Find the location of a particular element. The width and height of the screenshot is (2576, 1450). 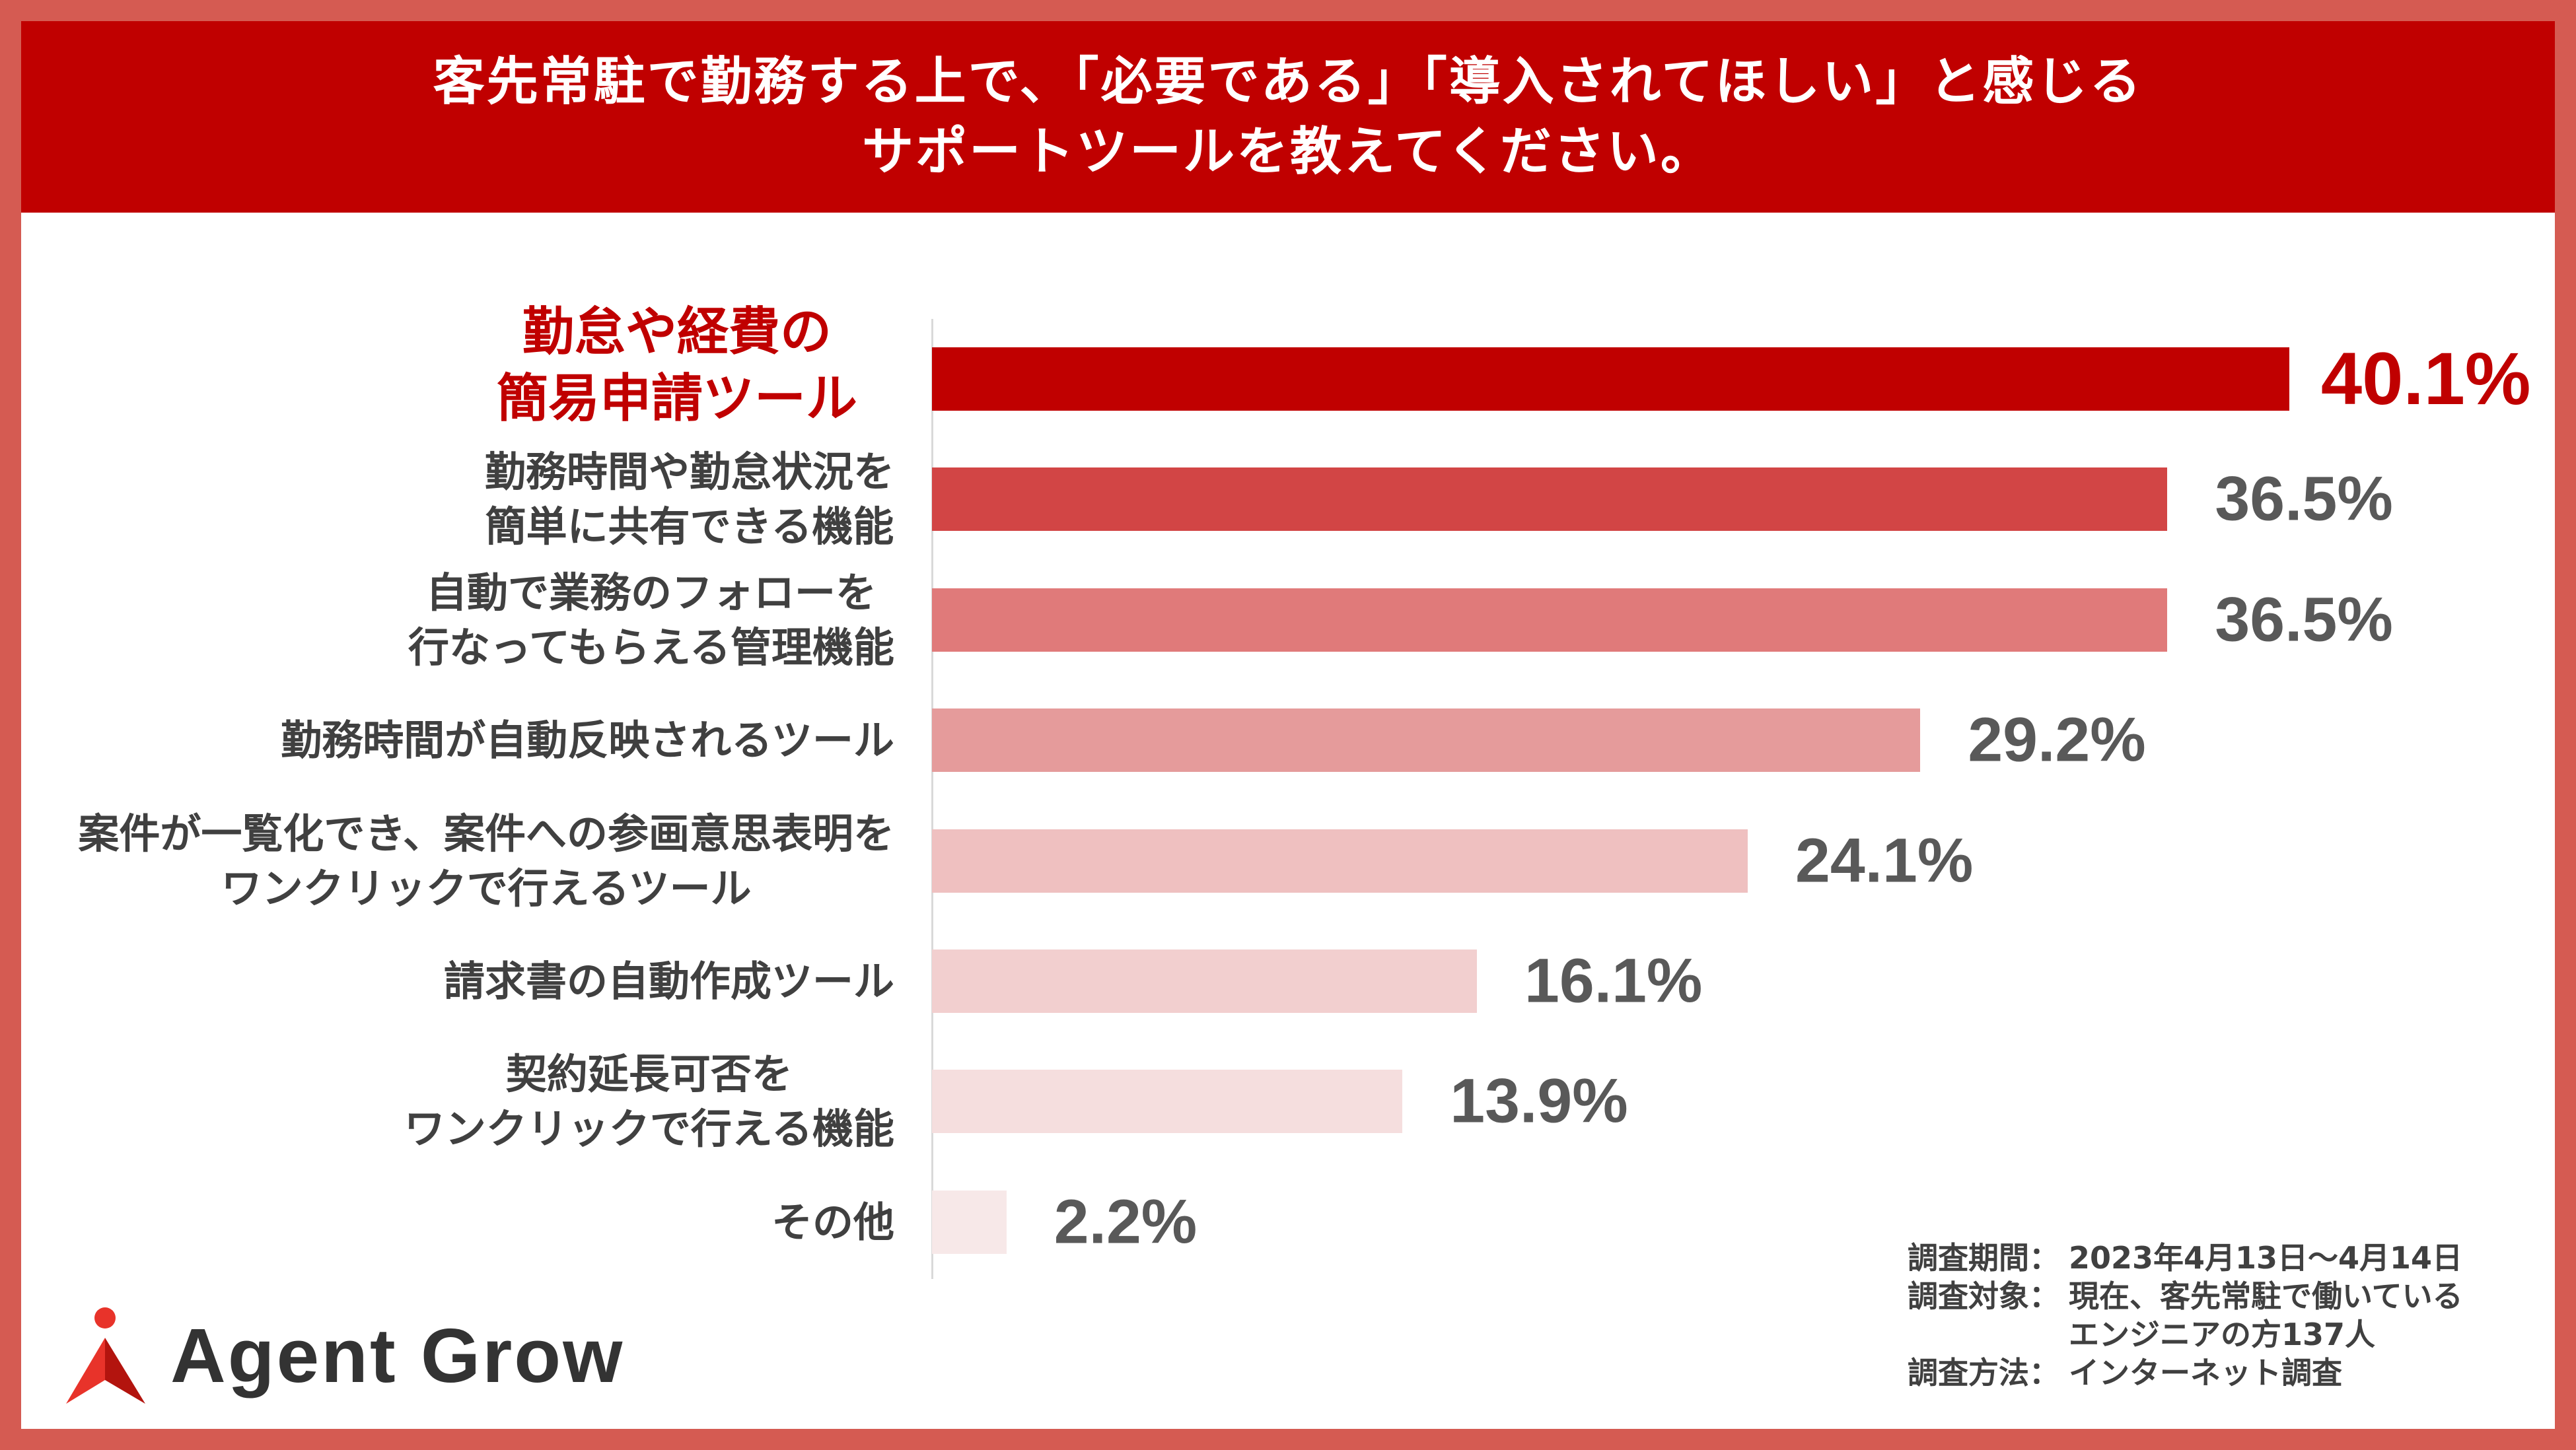

category-axis-line is located at coordinates (932, 799).